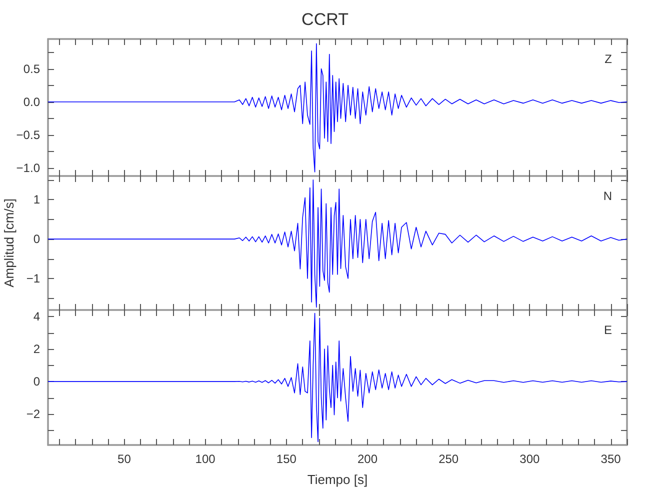 This screenshot has height=500, width=650. I want to click on y-tick-label: −1, so click(33, 278).